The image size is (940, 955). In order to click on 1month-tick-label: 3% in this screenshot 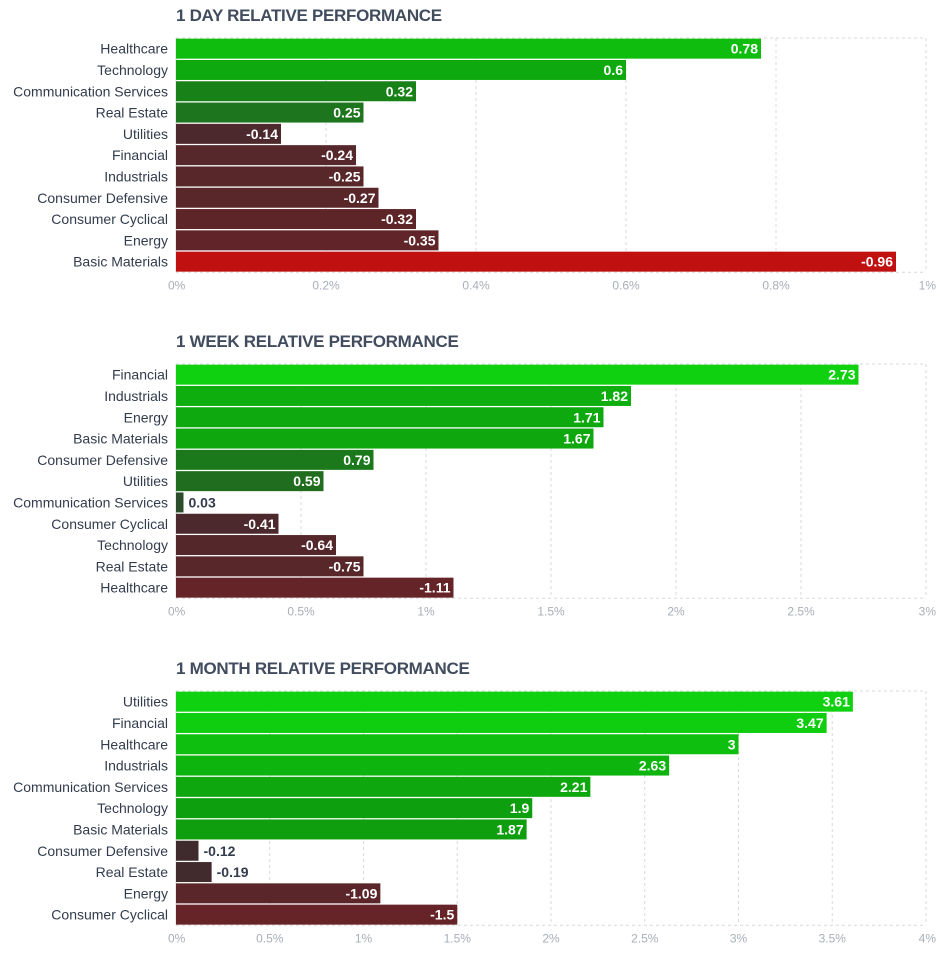, I will do `click(739, 938)`.